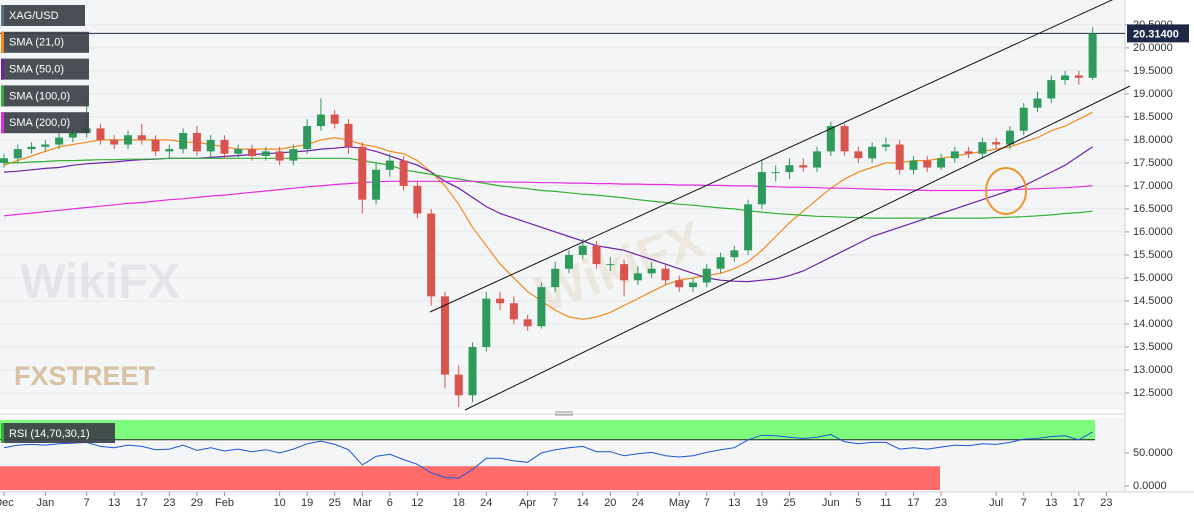 Image resolution: width=1194 pixels, height=513 pixels. Describe the element at coordinates (85, 376) in the screenshot. I see `watermark: FXSTREET` at that location.